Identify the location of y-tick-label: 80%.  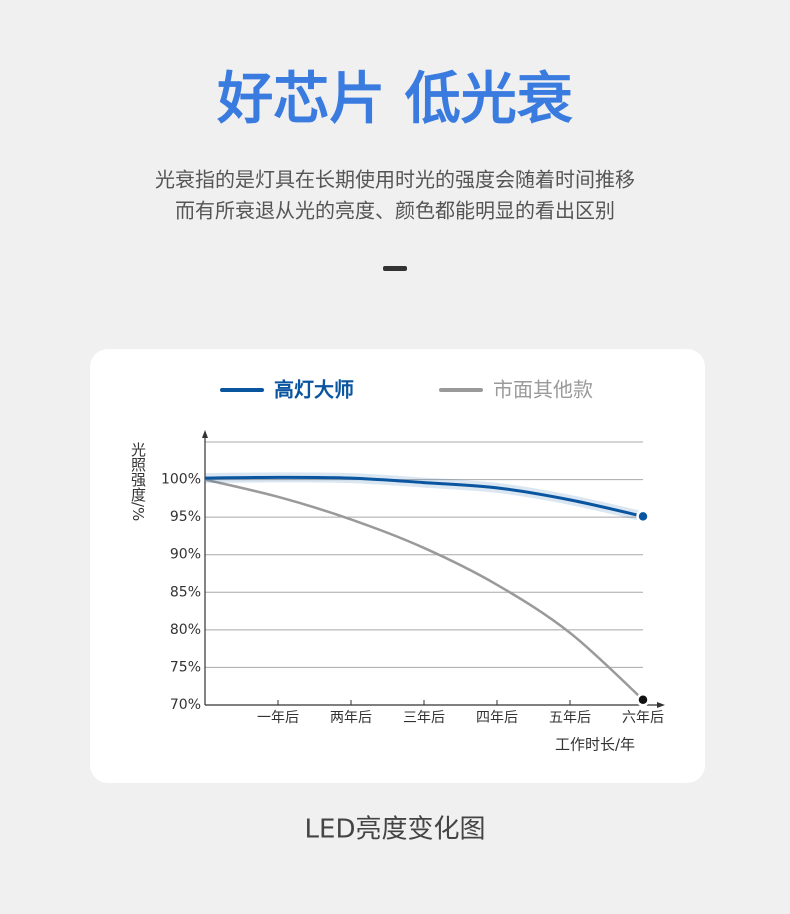
(185, 630).